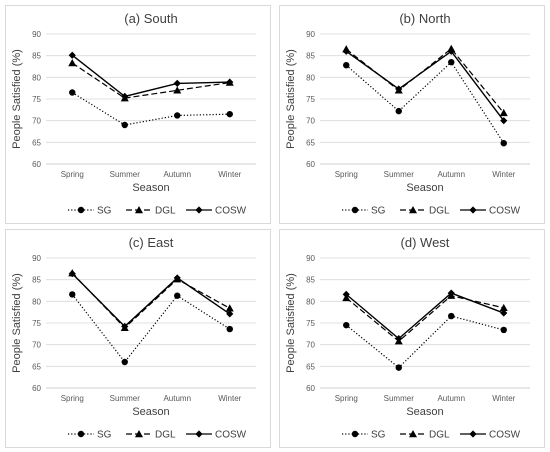 This screenshot has height=452, width=550. Describe the element at coordinates (150, 18) in the screenshot. I see `chart-title: (a) South` at that location.